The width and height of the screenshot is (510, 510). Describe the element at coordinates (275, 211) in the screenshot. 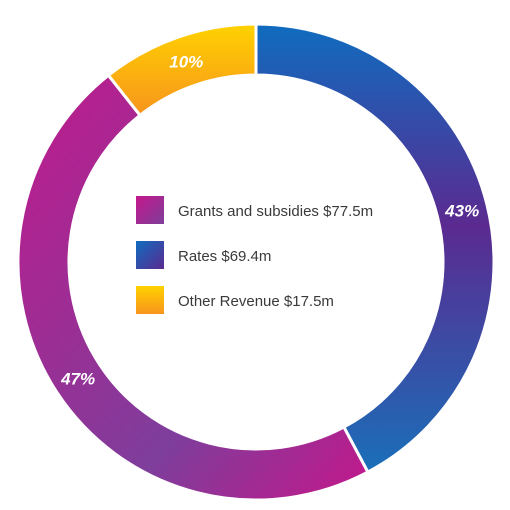

I see `legend-label-grants: Grants and subsidies $77.5m` at that location.